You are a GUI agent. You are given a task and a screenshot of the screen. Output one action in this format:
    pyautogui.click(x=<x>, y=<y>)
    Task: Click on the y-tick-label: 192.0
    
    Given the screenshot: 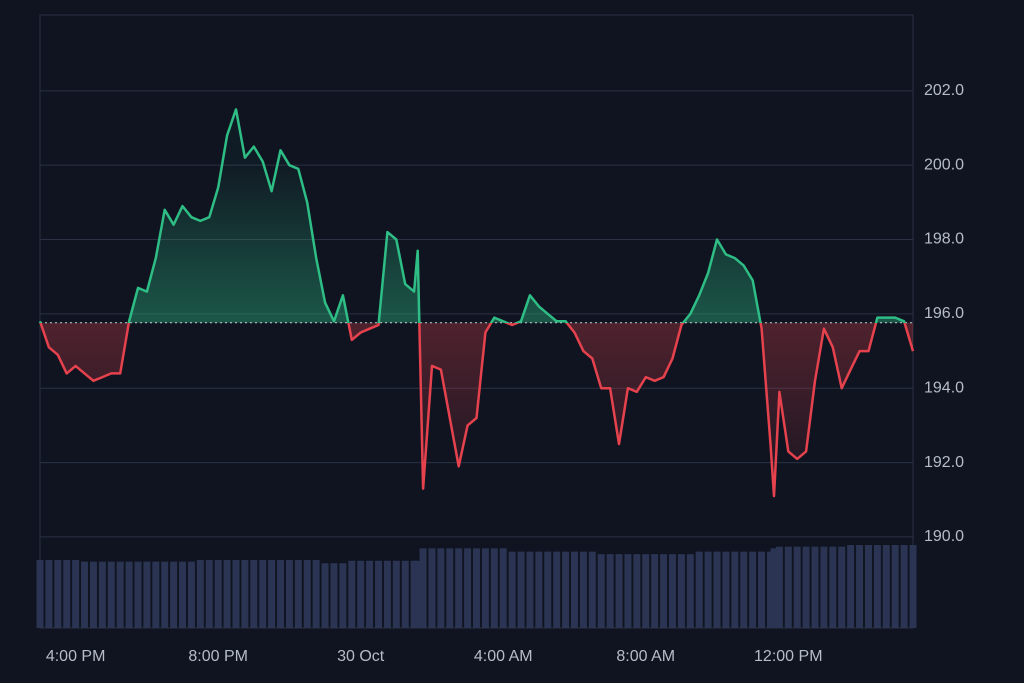 What is the action you would take?
    pyautogui.click(x=944, y=462)
    